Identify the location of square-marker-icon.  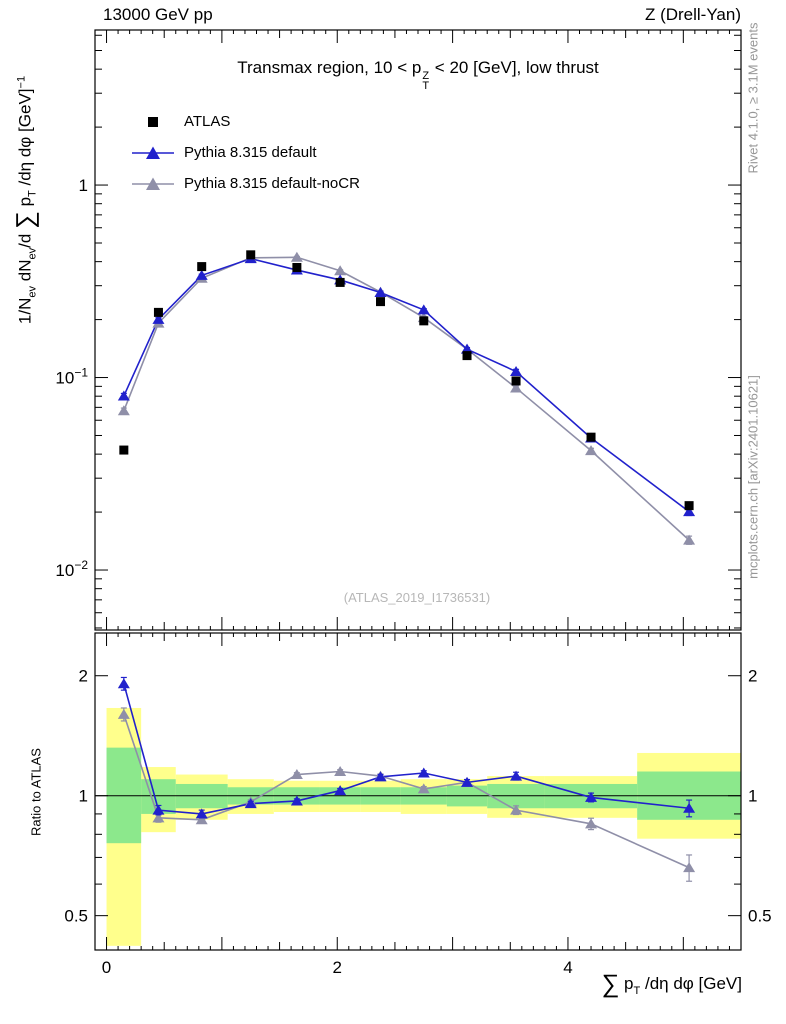
(153, 121).